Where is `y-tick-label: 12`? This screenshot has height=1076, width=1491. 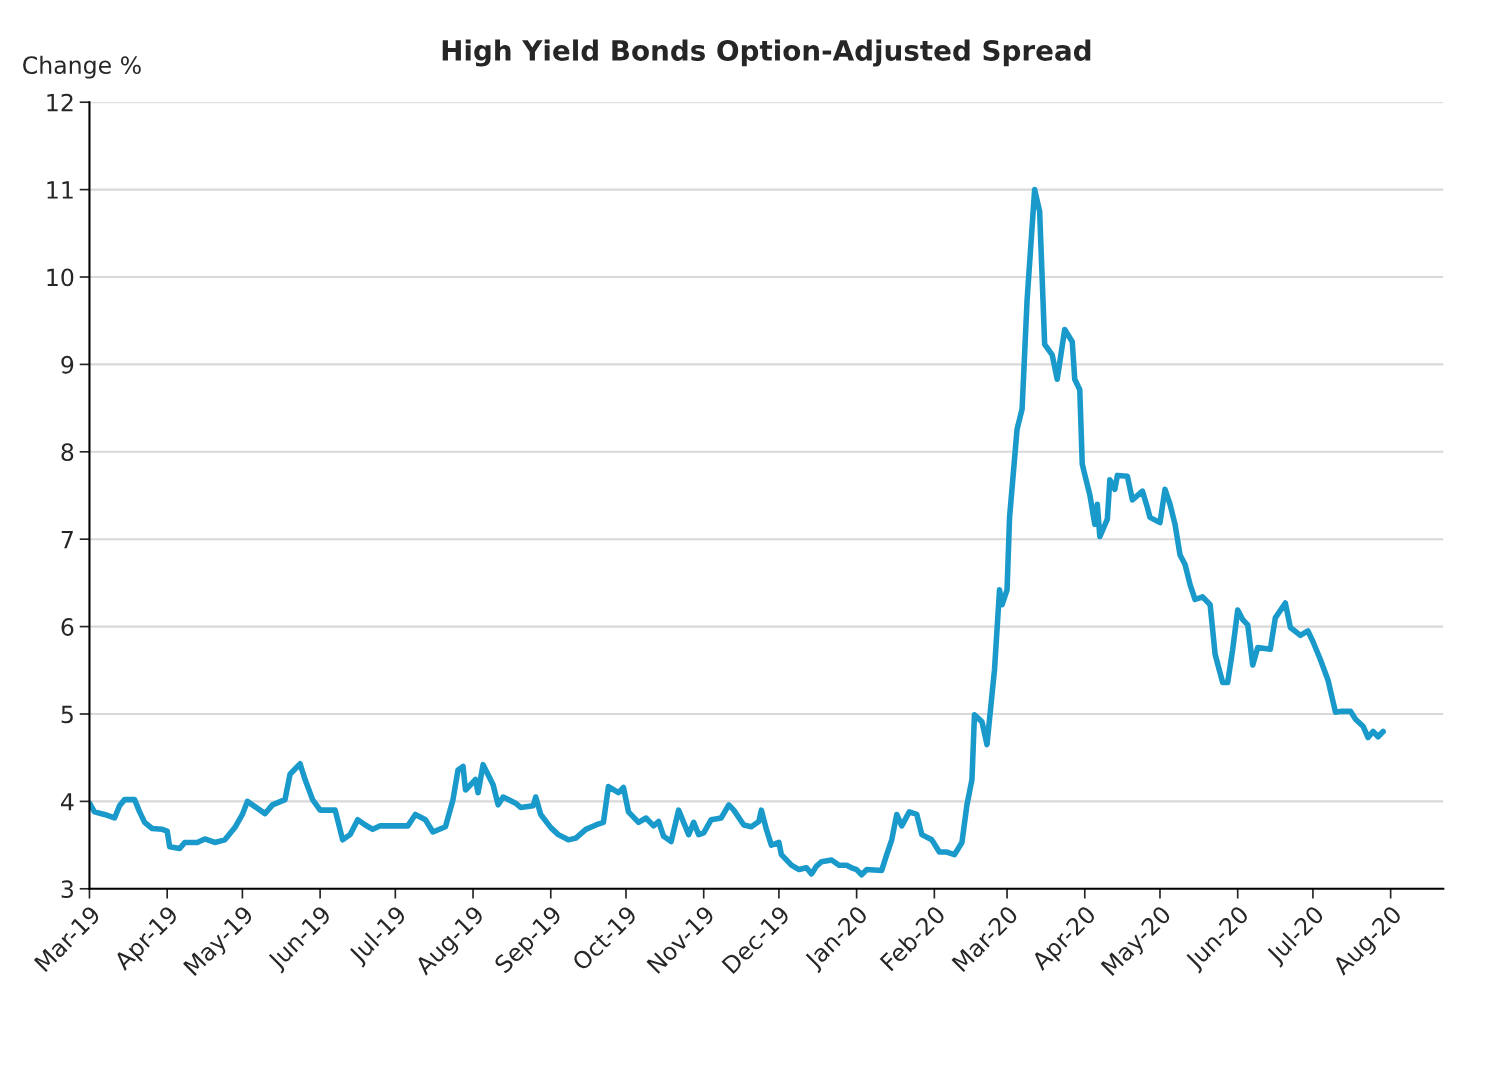 y-tick-label: 12 is located at coordinates (60, 102).